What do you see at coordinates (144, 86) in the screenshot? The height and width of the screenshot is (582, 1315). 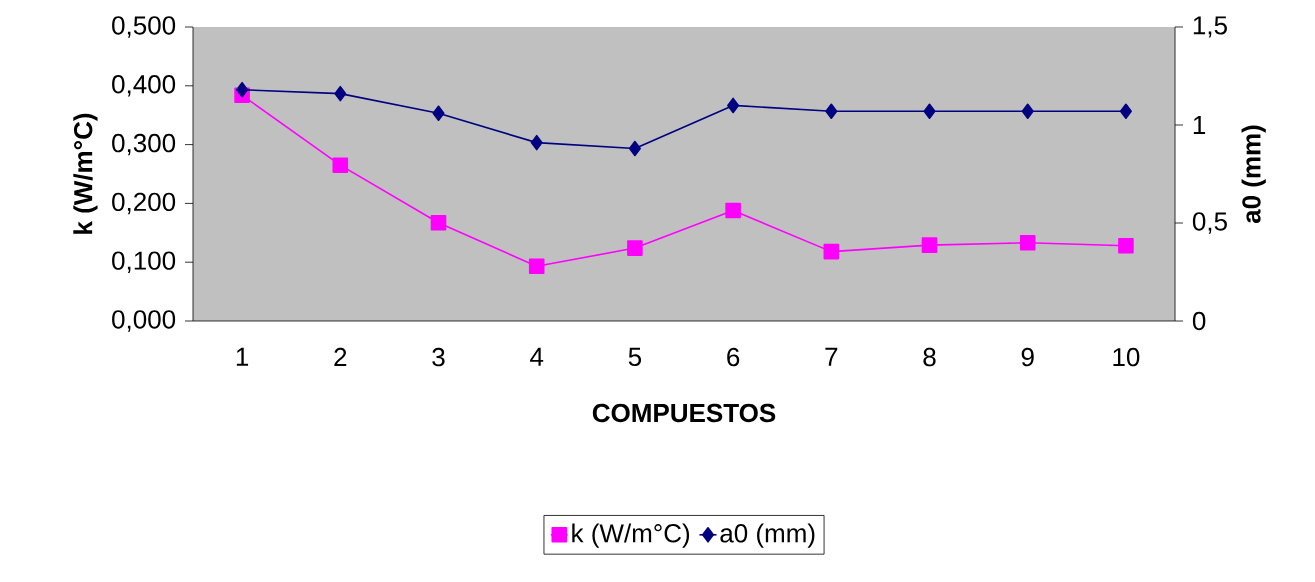 I see `y-tick-label: 0,400` at bounding box center [144, 86].